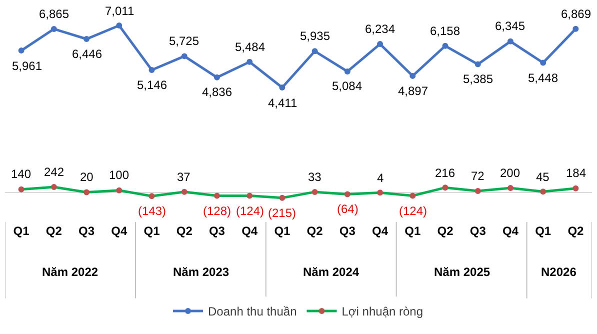 The height and width of the screenshot is (334, 597). I want to click on data-label: 5,484, so click(250, 47).